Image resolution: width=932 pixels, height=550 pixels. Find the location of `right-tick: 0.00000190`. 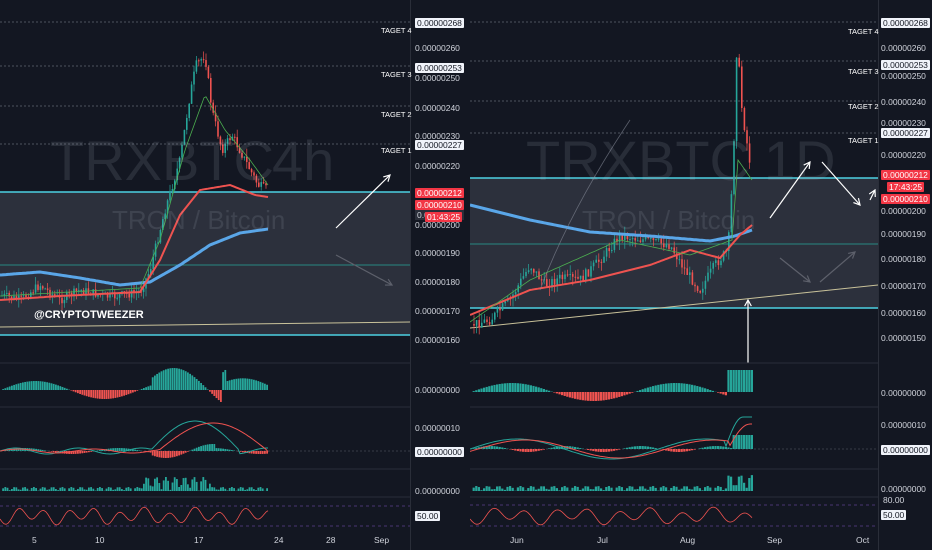

right-tick: 0.00000190 is located at coordinates (903, 234).